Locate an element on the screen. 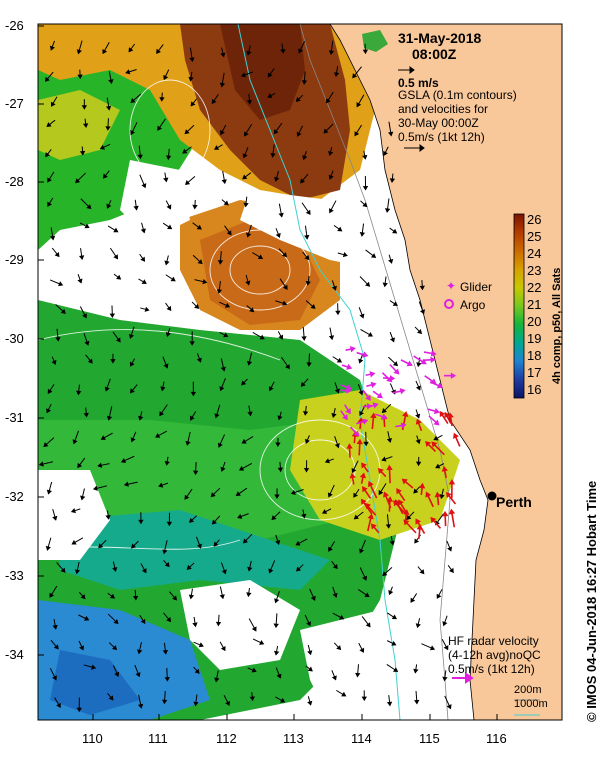  y-tick-label: -34 is located at coordinates (14, 654).